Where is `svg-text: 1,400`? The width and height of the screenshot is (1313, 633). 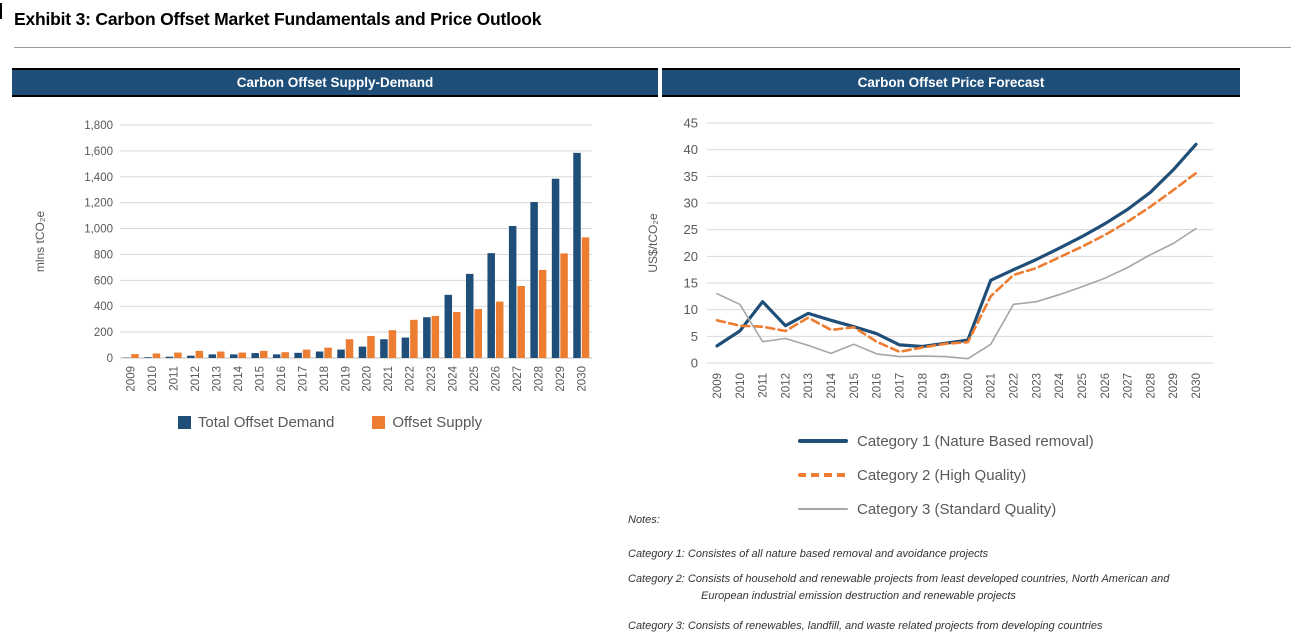 svg-text: 1,400 is located at coordinates (98, 178).